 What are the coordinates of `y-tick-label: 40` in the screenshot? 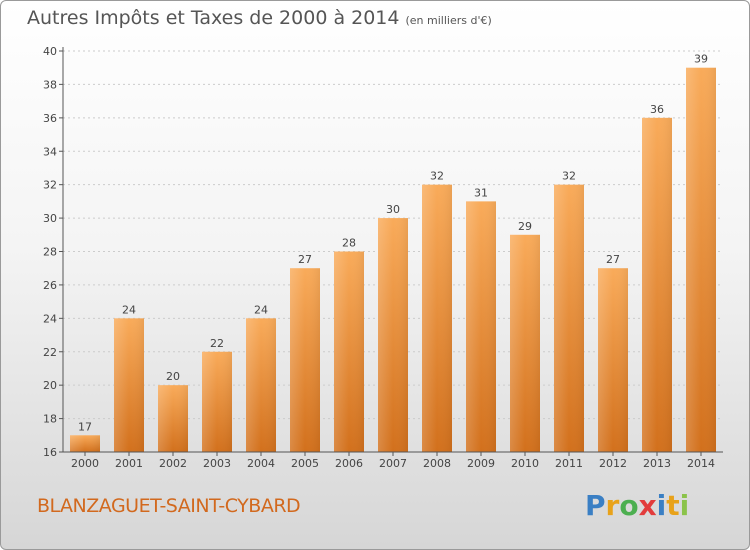 It's located at (50, 51).